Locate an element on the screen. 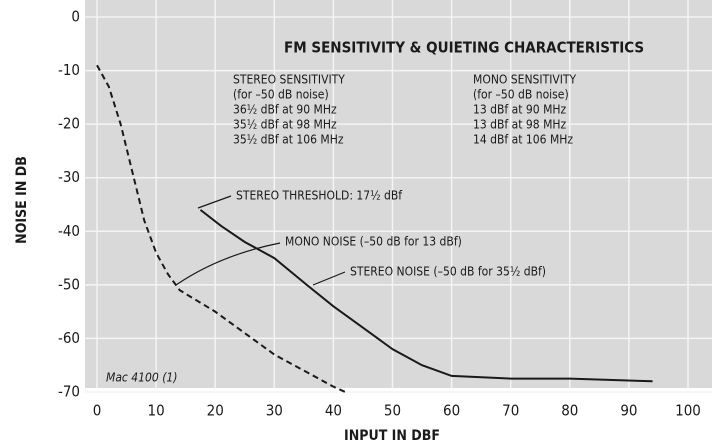 Image resolution: width=712 pixels, height=445 pixels. legend-label: MONO NOISE (–50 dB for 13 dBf) is located at coordinates (373, 242).